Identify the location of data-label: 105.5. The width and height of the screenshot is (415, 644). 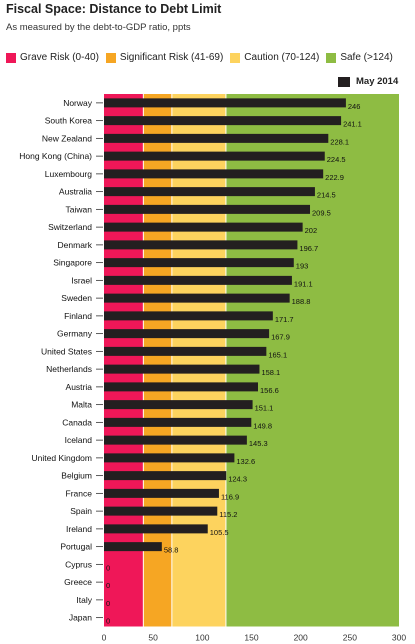
(219, 532).